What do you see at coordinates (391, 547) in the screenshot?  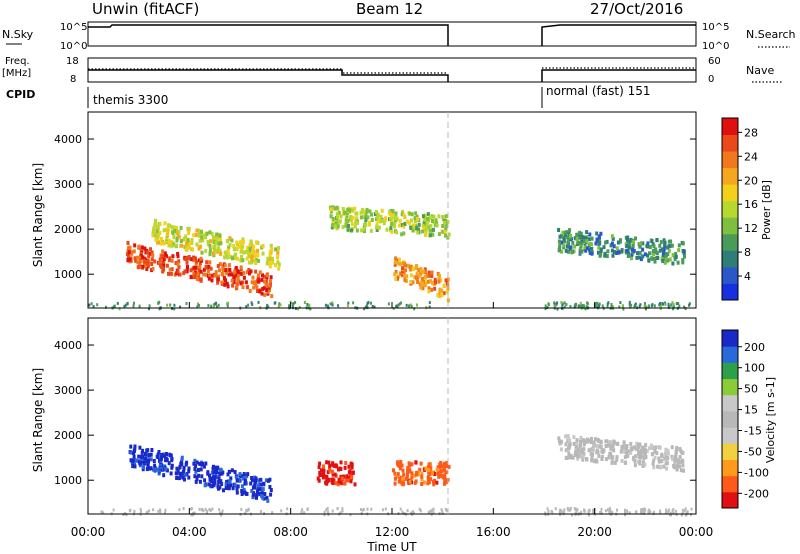 I see `x-axis-label: Time UT` at bounding box center [391, 547].